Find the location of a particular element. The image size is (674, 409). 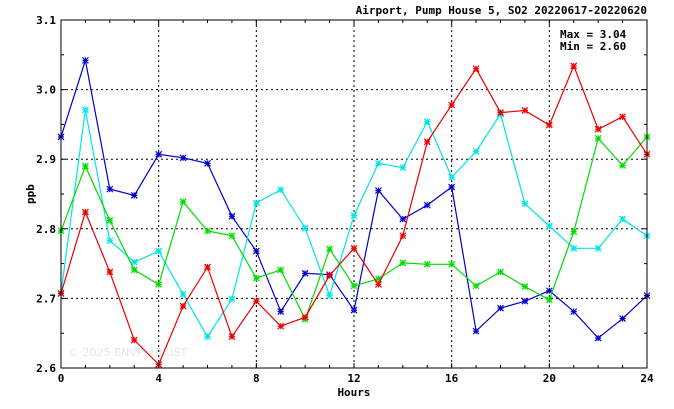

y-tick-label: 2.9 is located at coordinates (46, 159).